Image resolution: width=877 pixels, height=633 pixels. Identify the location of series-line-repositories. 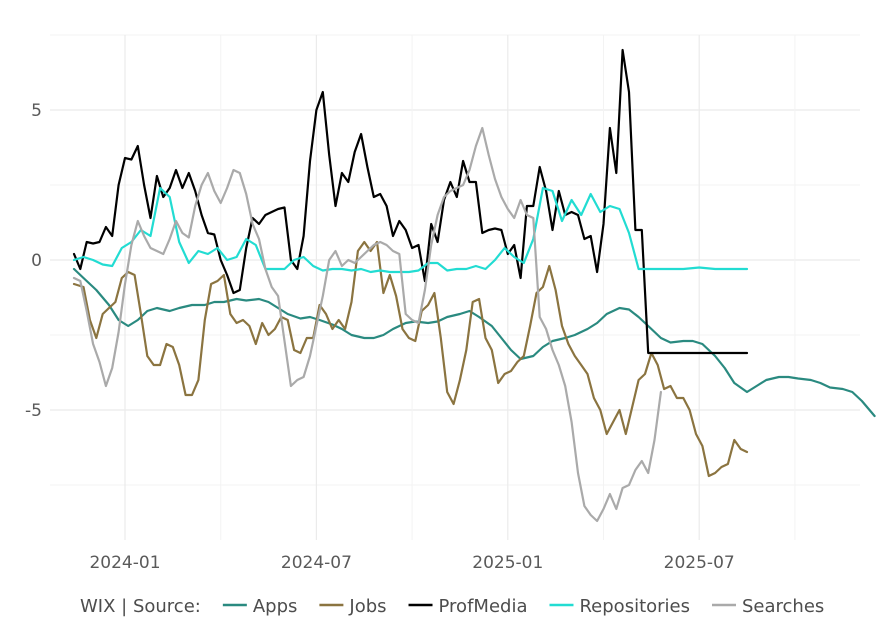
(410, 230).